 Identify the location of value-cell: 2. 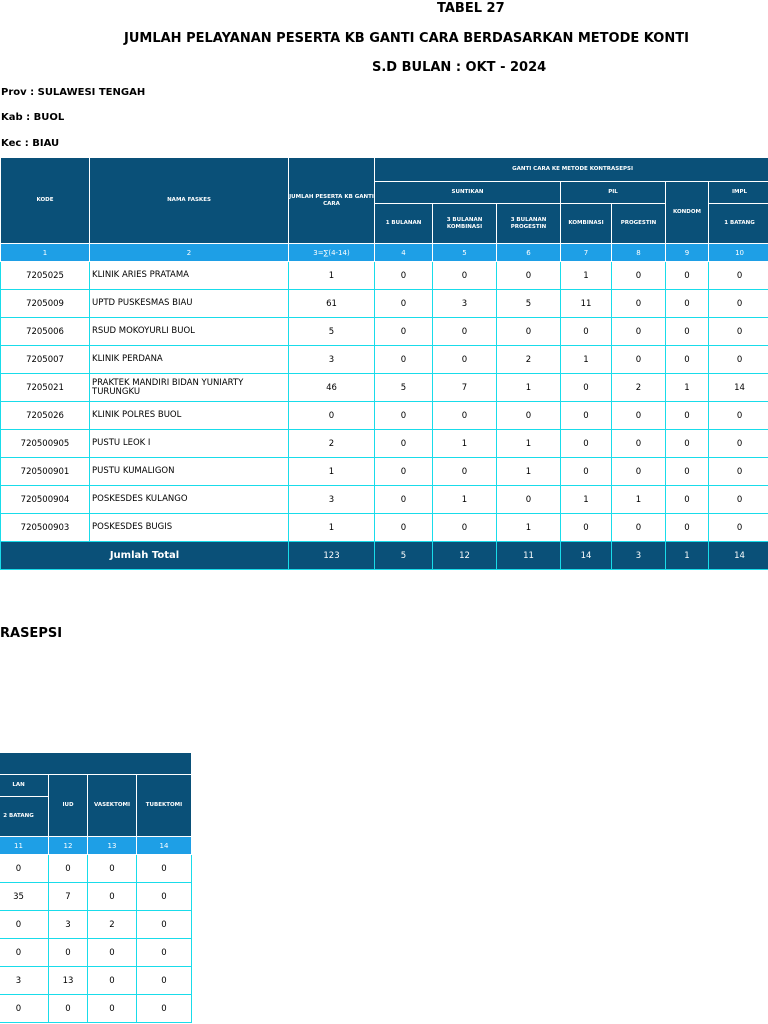
(331, 443).